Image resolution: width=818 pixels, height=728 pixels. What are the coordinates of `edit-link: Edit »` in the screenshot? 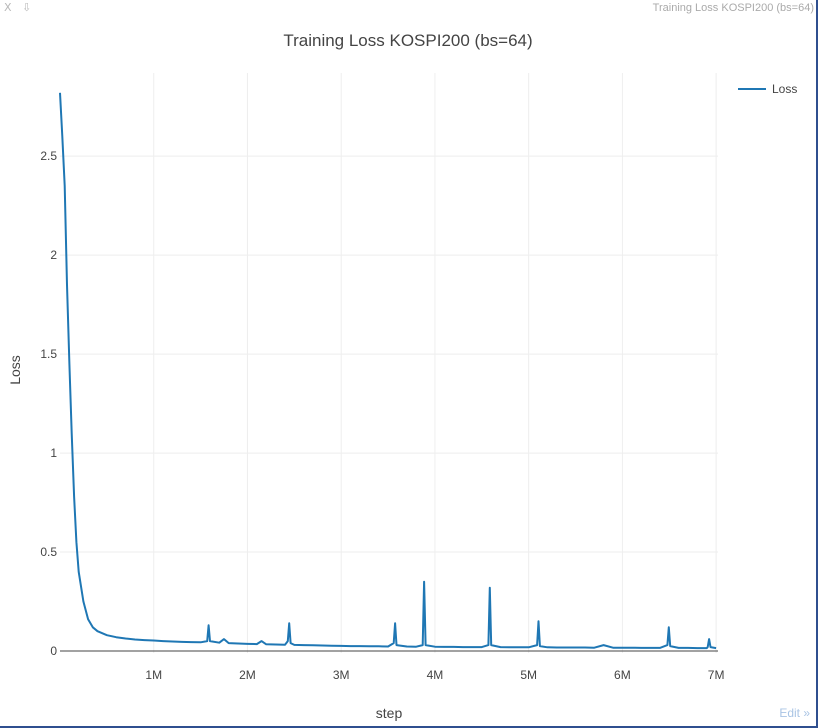 It's located at (794, 713).